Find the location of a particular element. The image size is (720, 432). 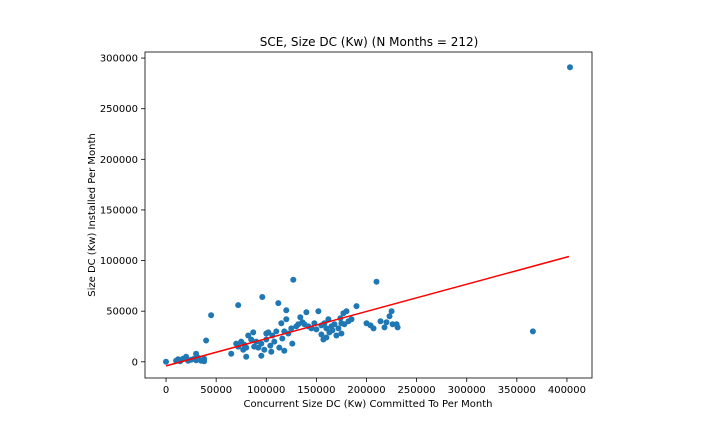

x-tick-label-6: 300000 is located at coordinates (467, 390).